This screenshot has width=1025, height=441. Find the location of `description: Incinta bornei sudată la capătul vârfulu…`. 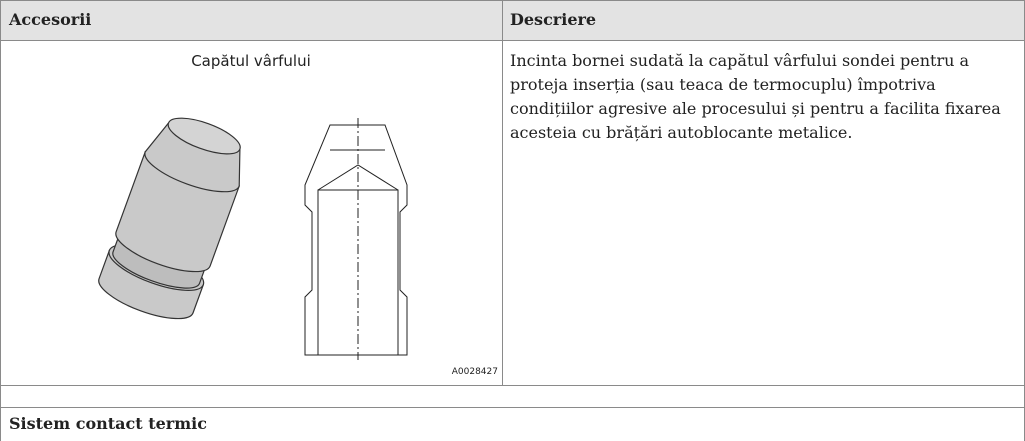

description: Incinta bornei sudată la capătul vârfulu… is located at coordinates (755, 96).